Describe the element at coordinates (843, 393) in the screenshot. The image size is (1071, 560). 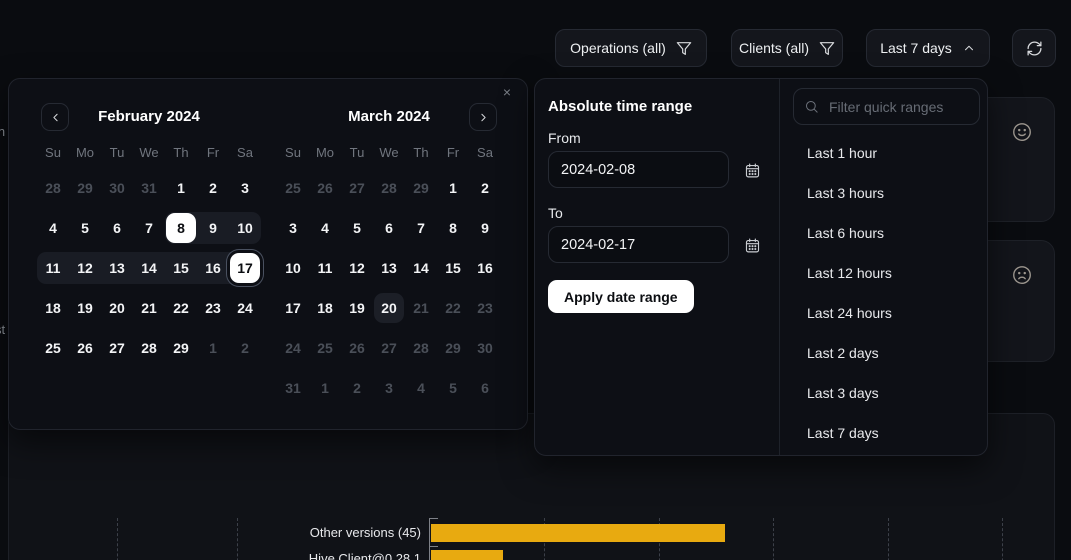
I see `quick-range-item: Last 3 days` at that location.